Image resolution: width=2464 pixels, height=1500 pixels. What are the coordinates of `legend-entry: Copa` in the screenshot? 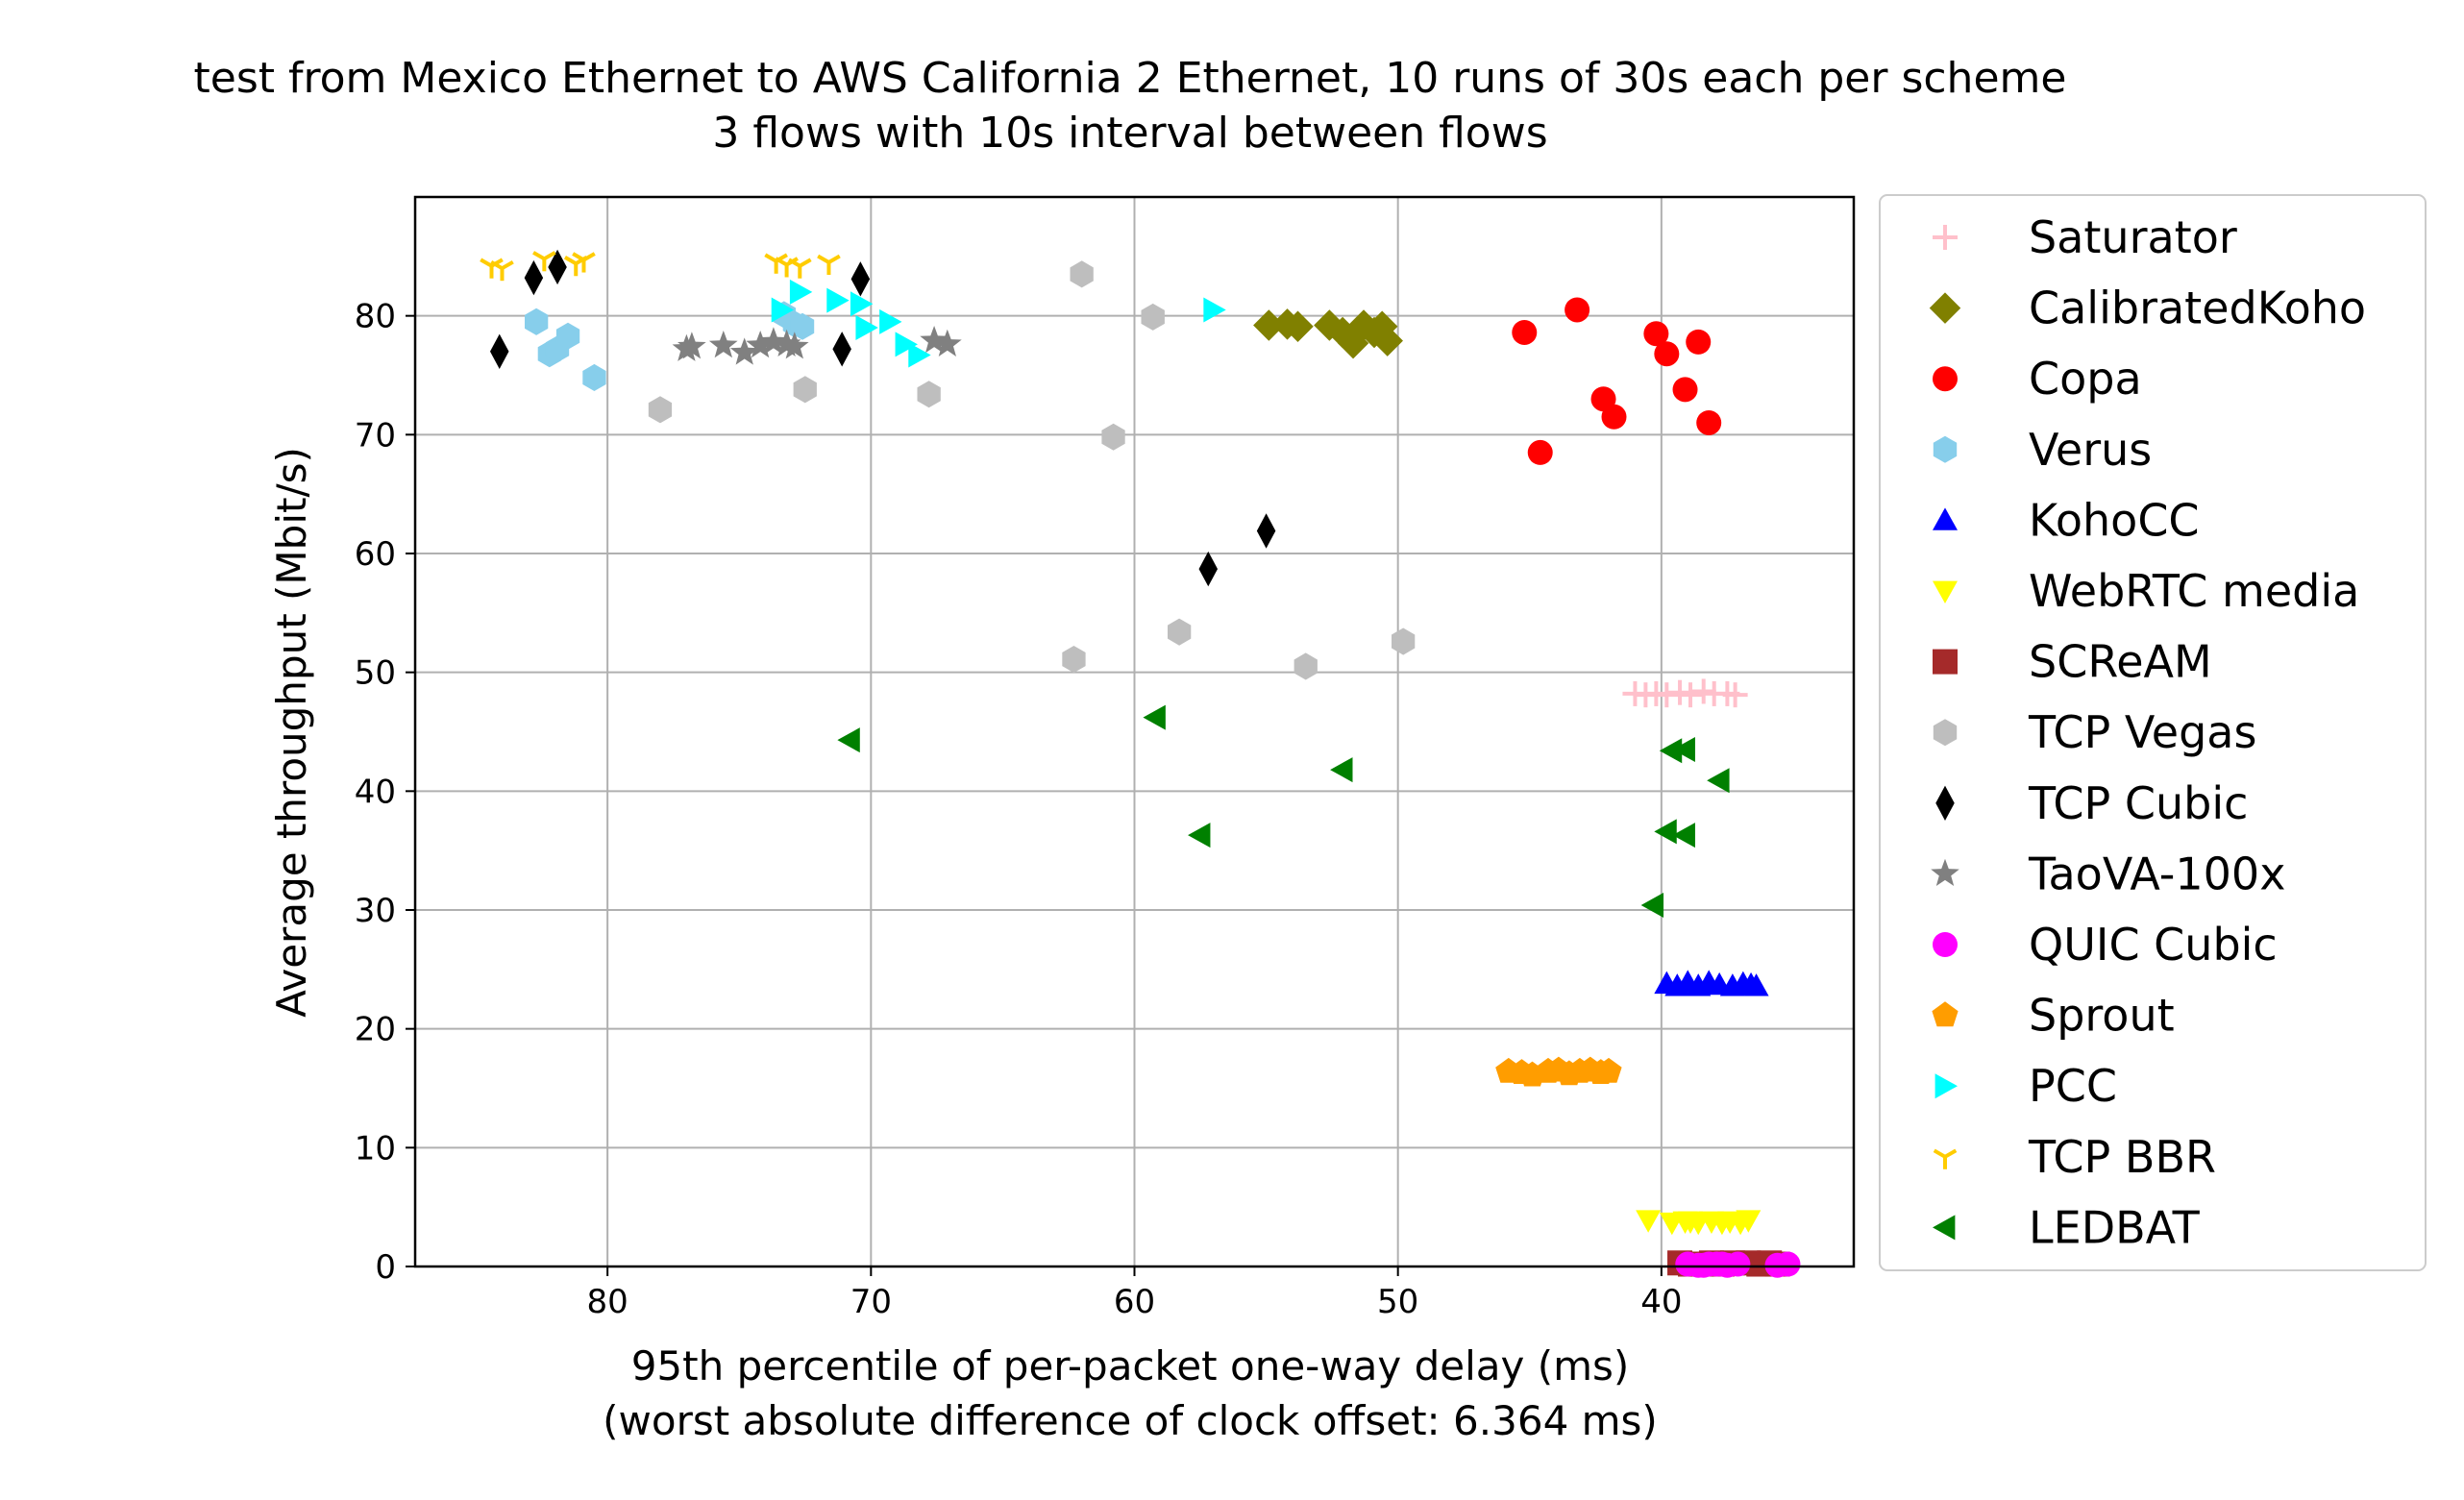 It's located at (2037, 379).